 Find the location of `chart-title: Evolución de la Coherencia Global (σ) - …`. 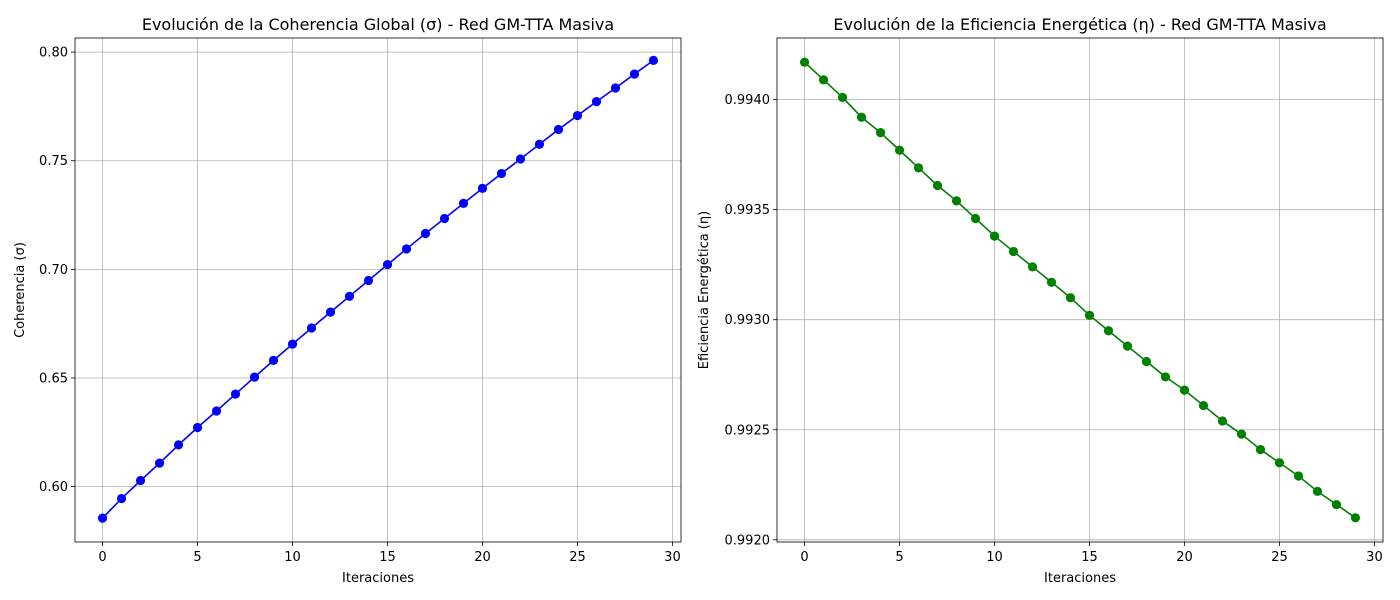

chart-title: Evolución de la Coherencia Global (σ) - … is located at coordinates (378, 24).